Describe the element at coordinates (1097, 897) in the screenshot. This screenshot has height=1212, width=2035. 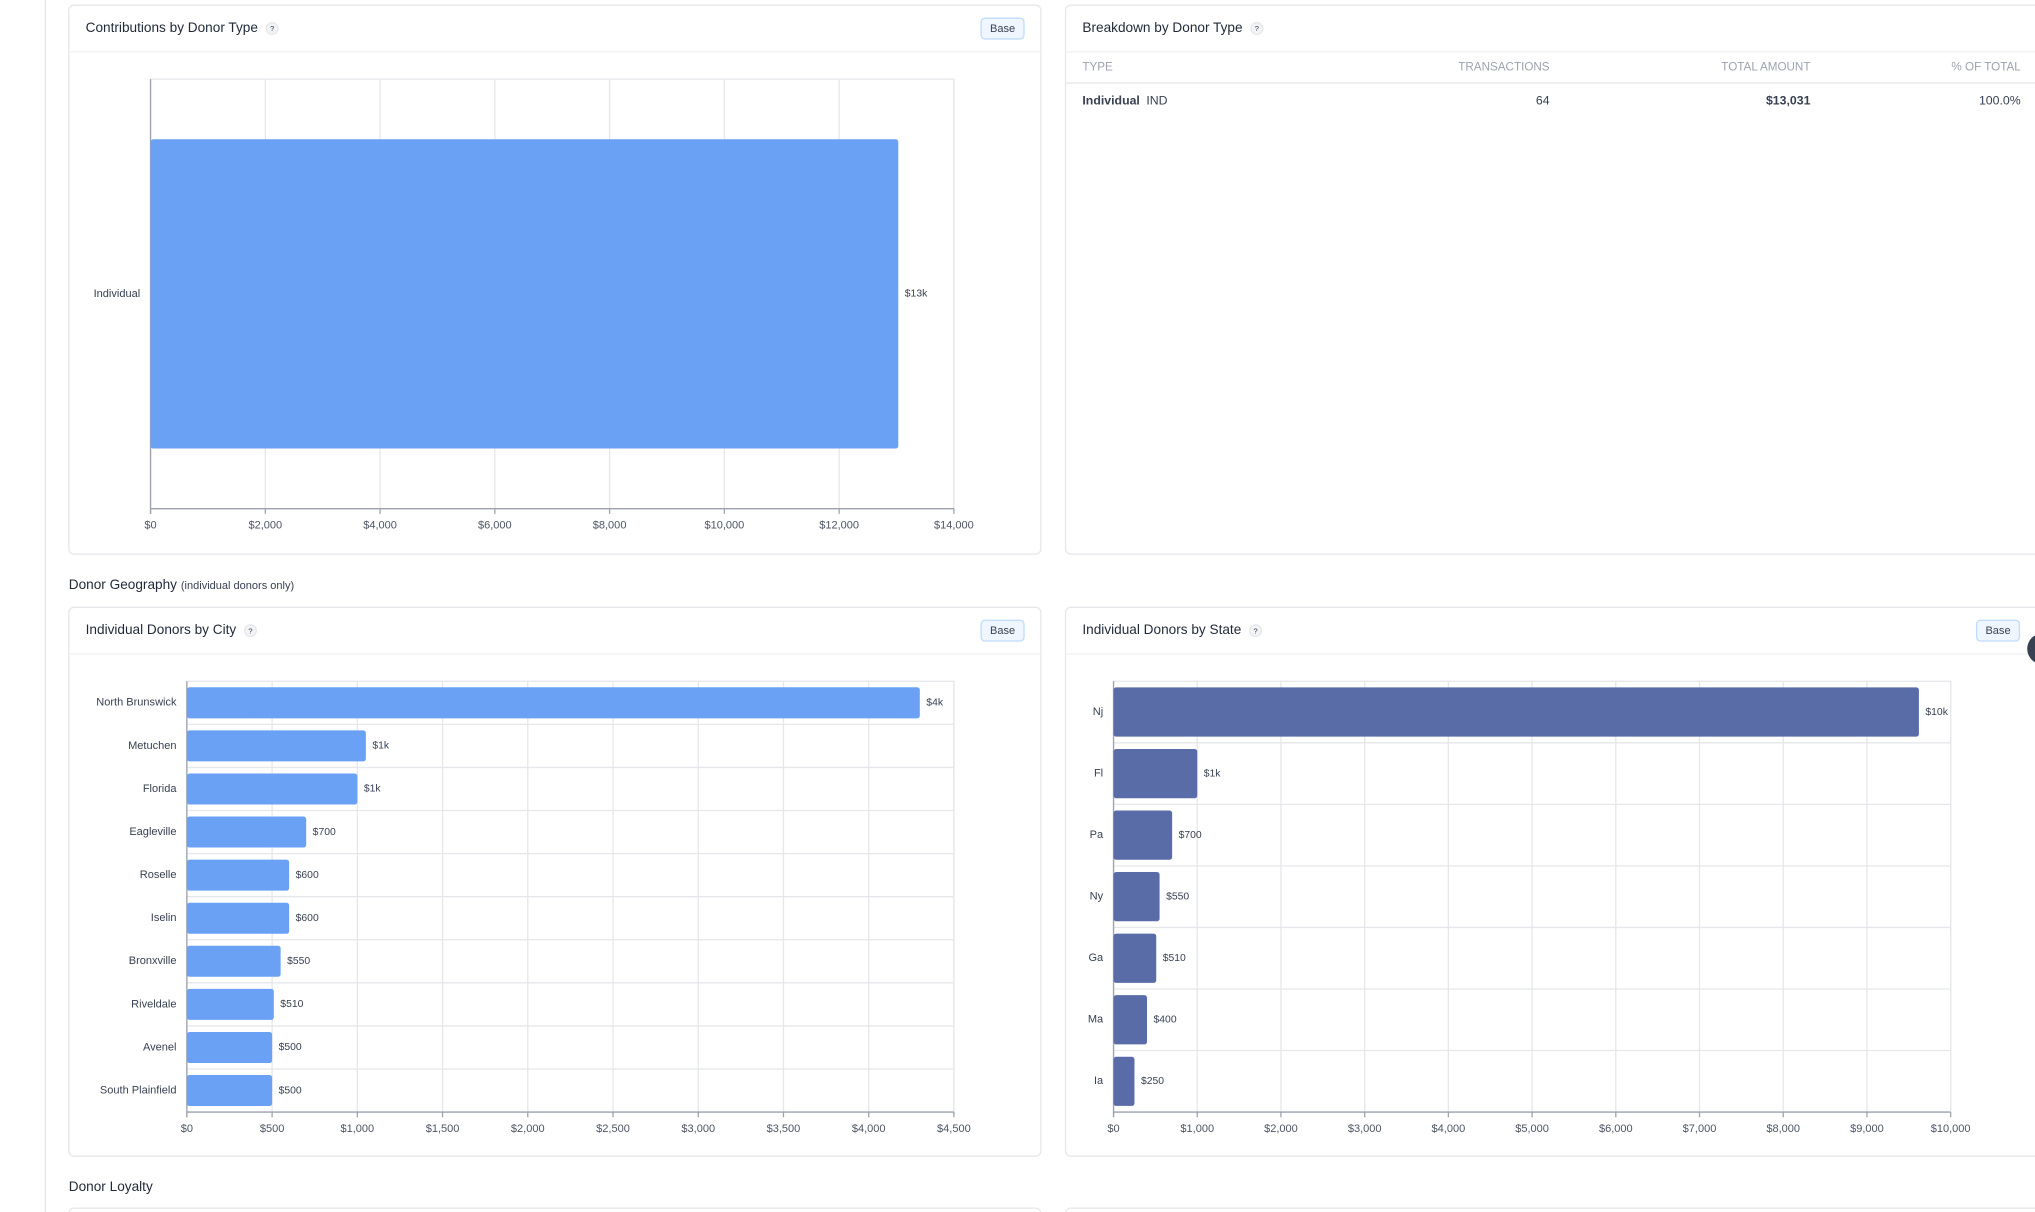
I see `y-tick-label: Ny` at that location.